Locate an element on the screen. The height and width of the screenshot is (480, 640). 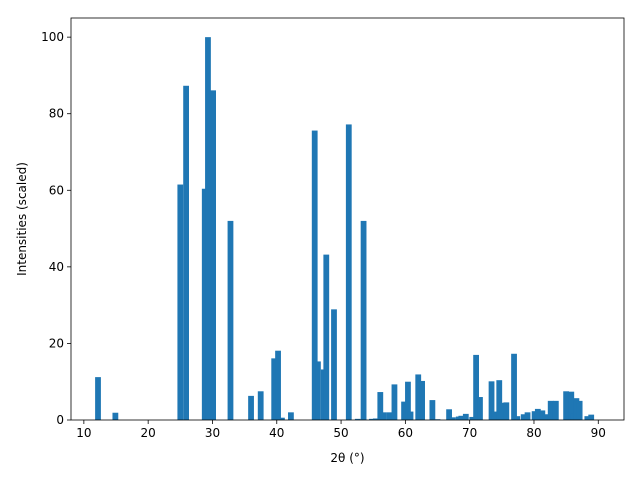
y-tick-label: 40 is located at coordinates (56, 267).